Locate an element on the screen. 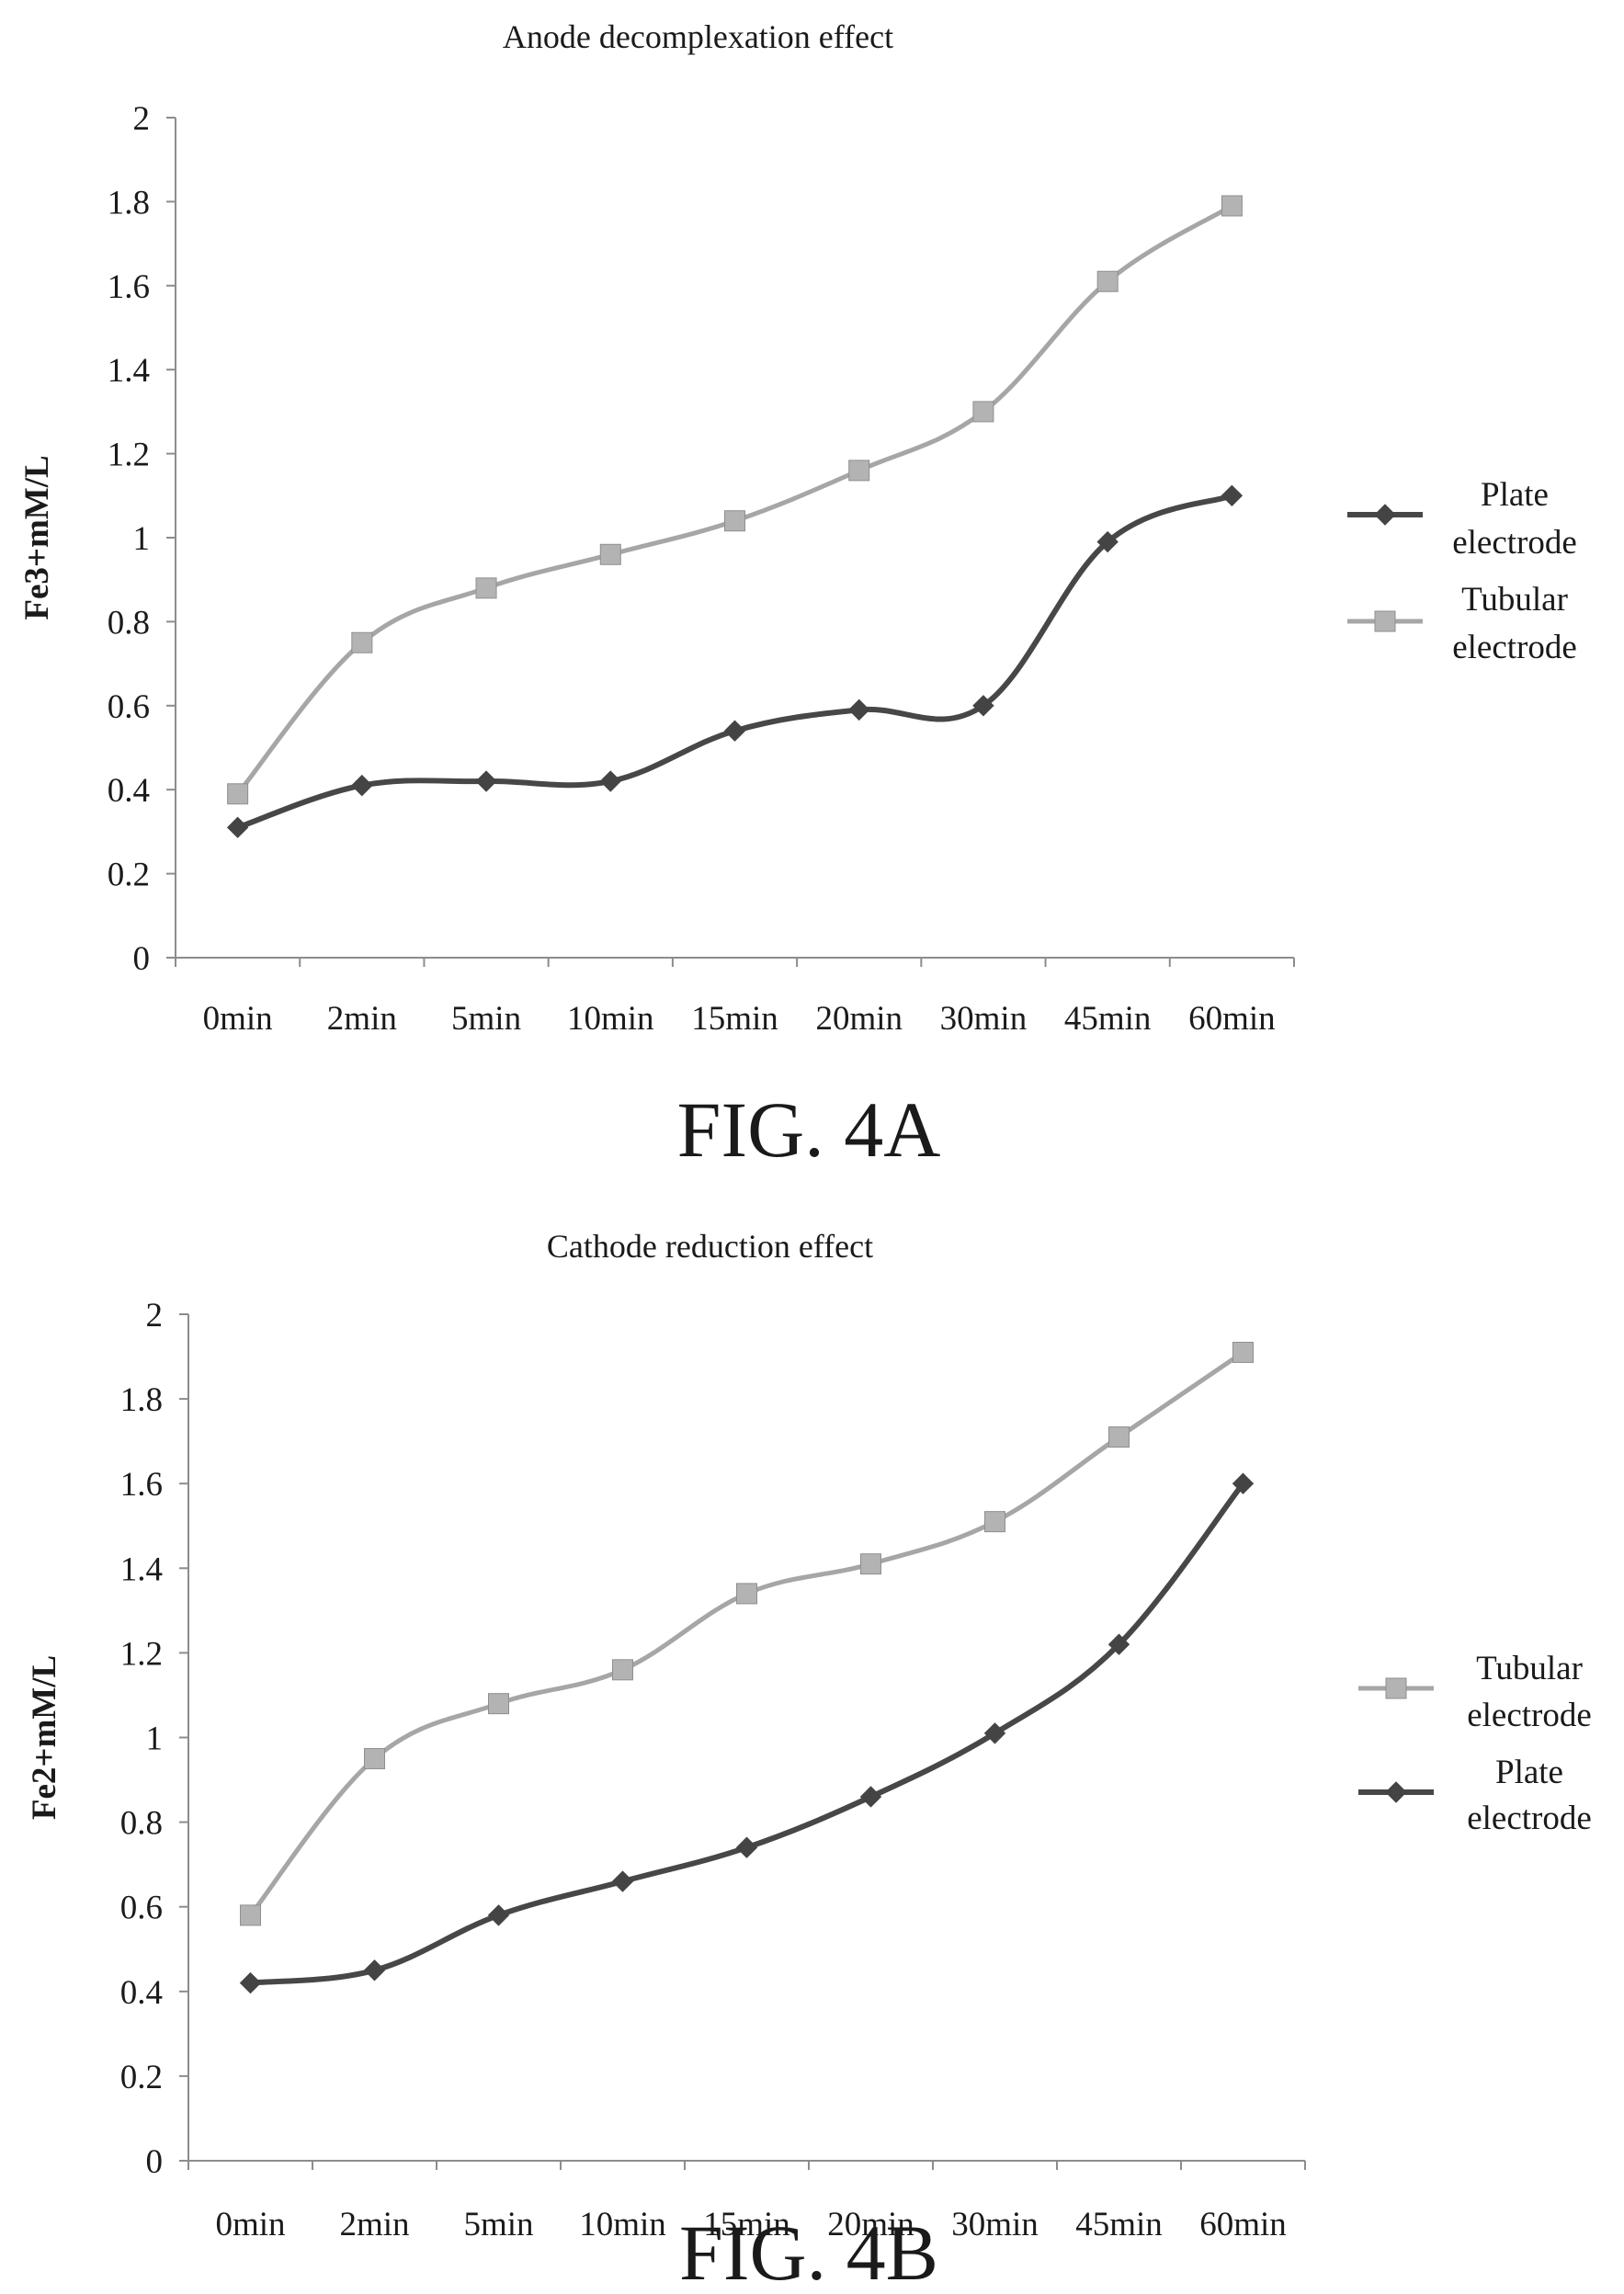 The image size is (1624, 2294). chart-2-x-tick-label: 30min is located at coordinates (995, 2224).